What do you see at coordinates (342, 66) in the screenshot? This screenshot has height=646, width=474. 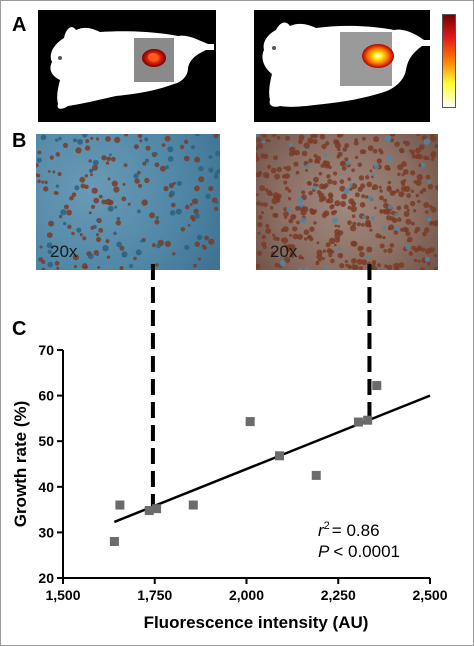 I see `mouse-image-right` at bounding box center [342, 66].